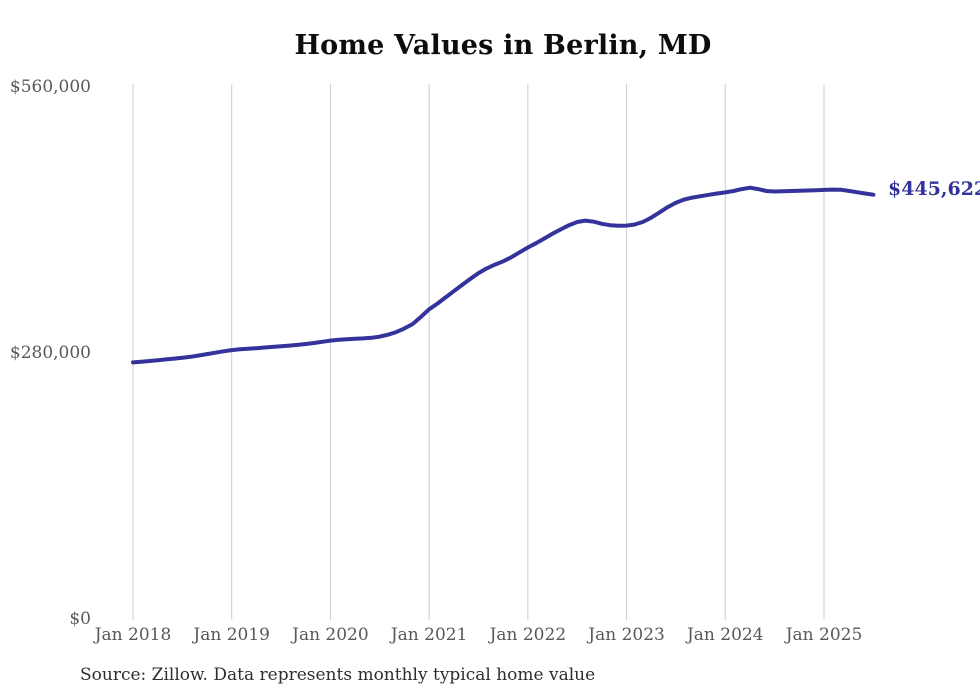 This screenshot has width=980, height=699. Describe the element at coordinates (428, 635) in the screenshot. I see `x-tick-label: Jan 2021` at that location.